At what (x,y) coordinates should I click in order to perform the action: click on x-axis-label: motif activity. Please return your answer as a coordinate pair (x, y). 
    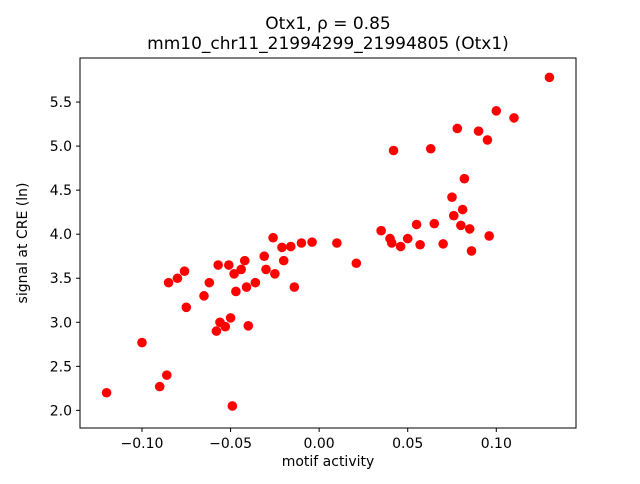
    Looking at the image, I should click on (328, 462).